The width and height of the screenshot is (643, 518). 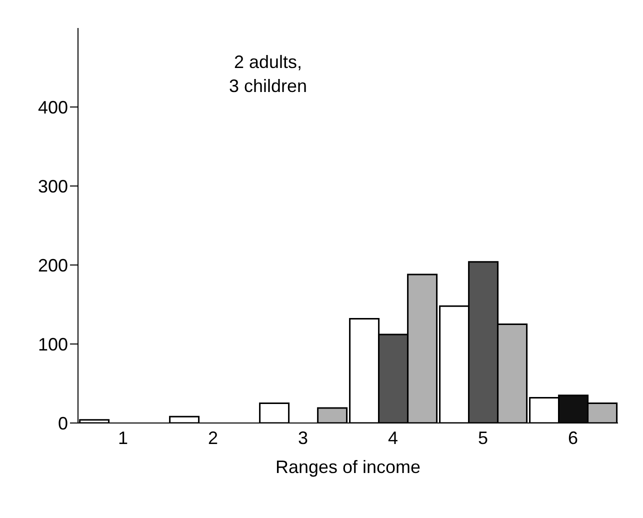 I want to click on y-tick-label: 400, so click(x=53, y=107).